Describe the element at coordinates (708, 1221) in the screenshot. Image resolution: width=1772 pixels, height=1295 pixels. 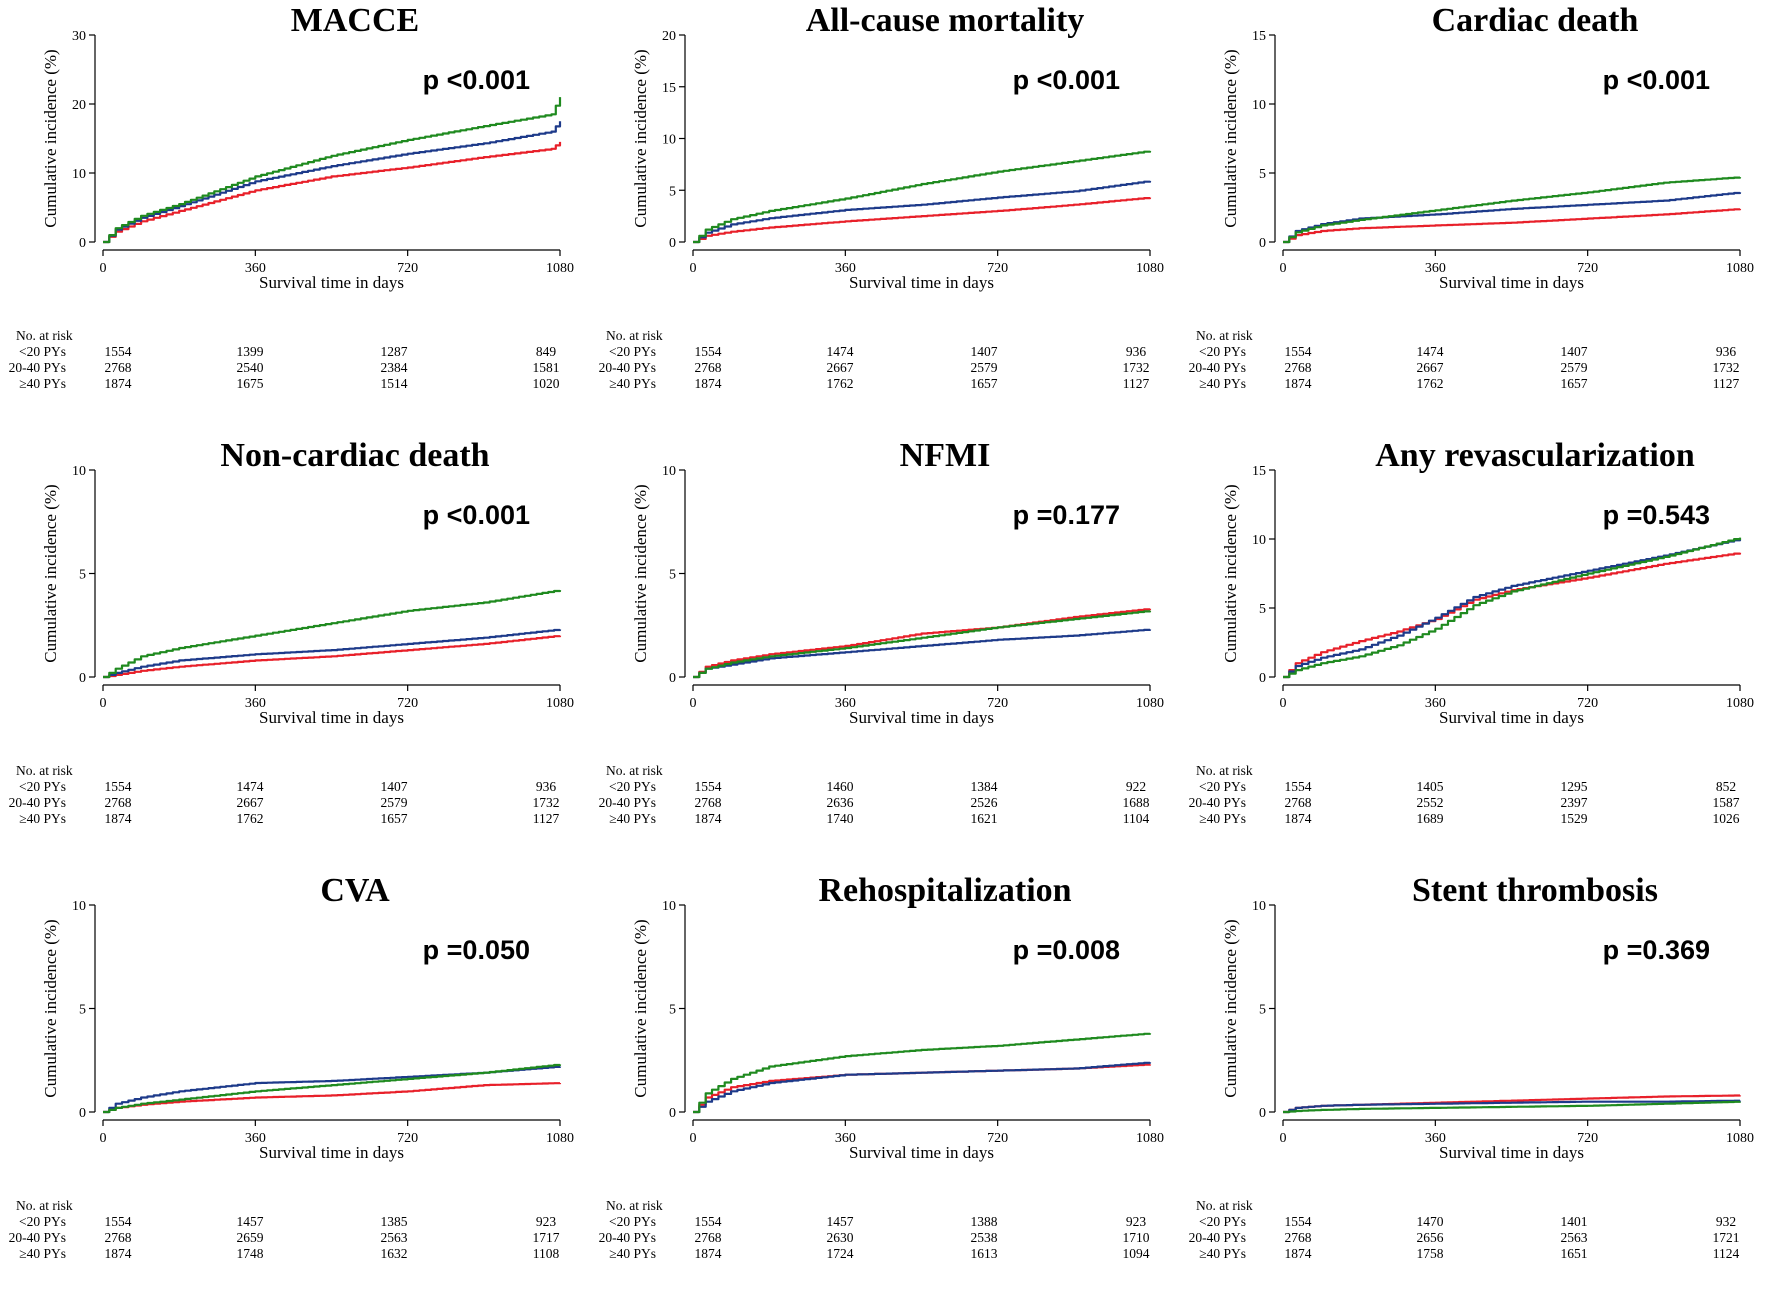
I see `risk-count: 1554` at that location.